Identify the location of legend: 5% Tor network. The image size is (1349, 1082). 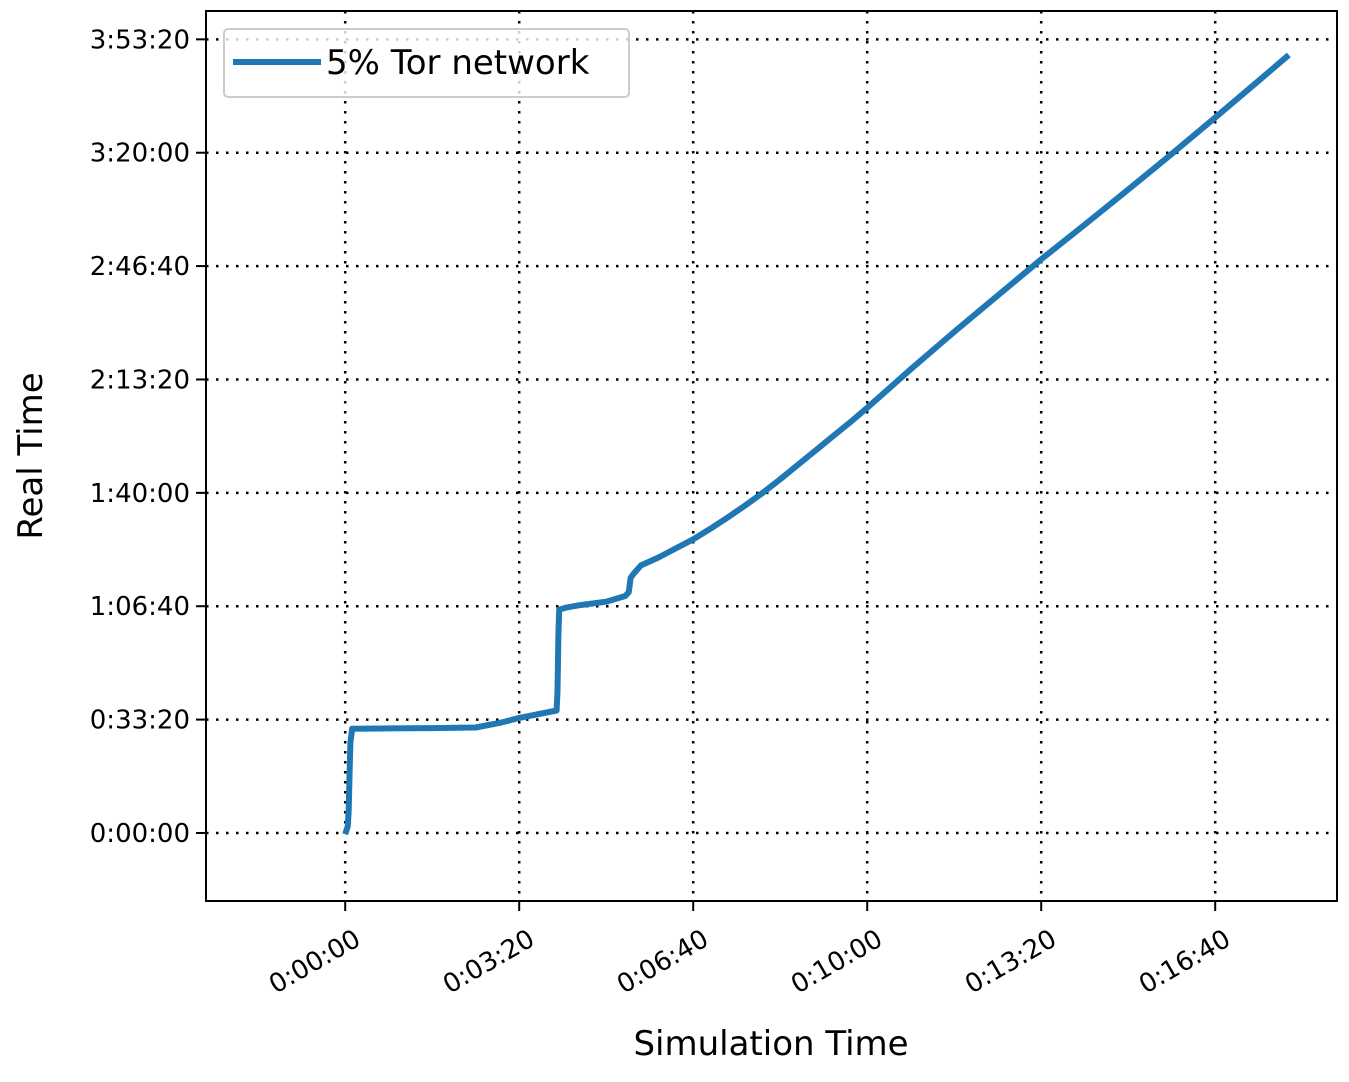
(426, 63).